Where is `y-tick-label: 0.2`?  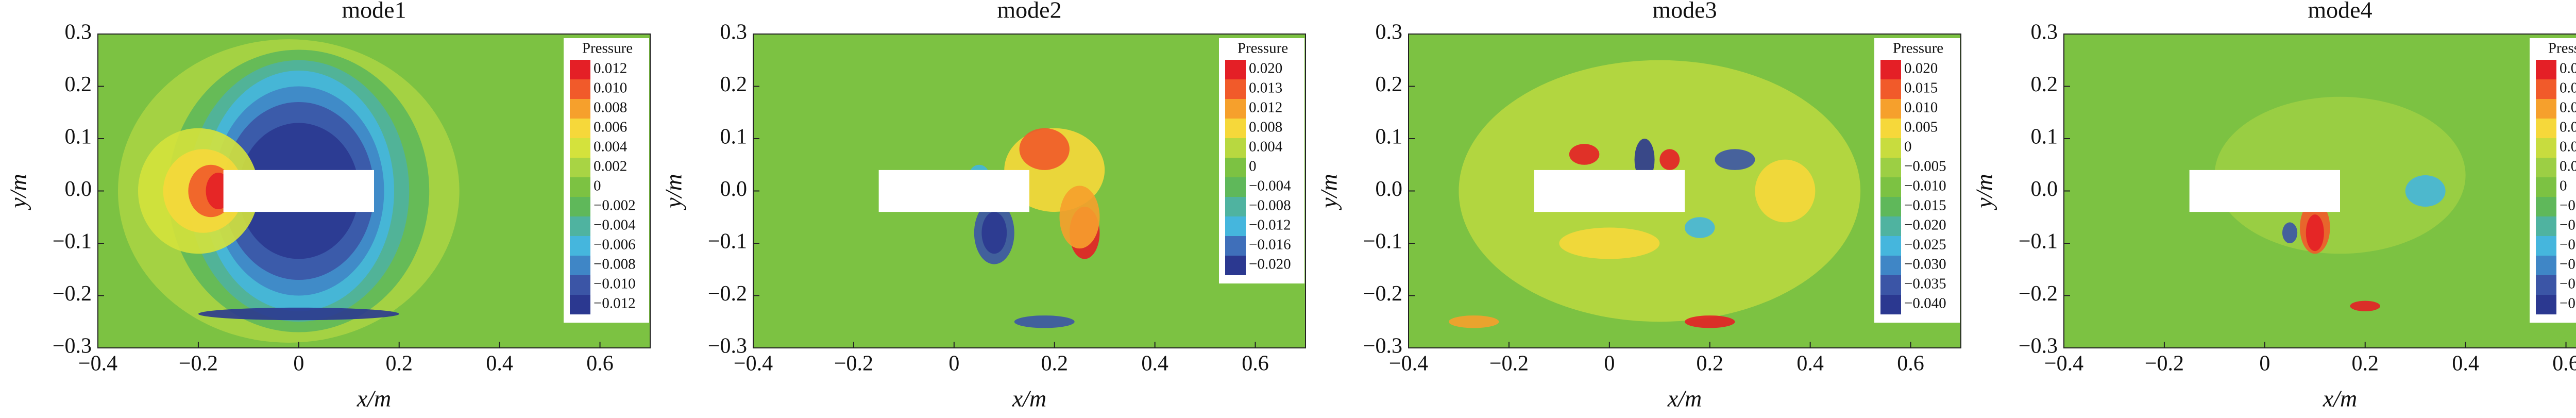 y-tick-label: 0.2 is located at coordinates (1389, 84).